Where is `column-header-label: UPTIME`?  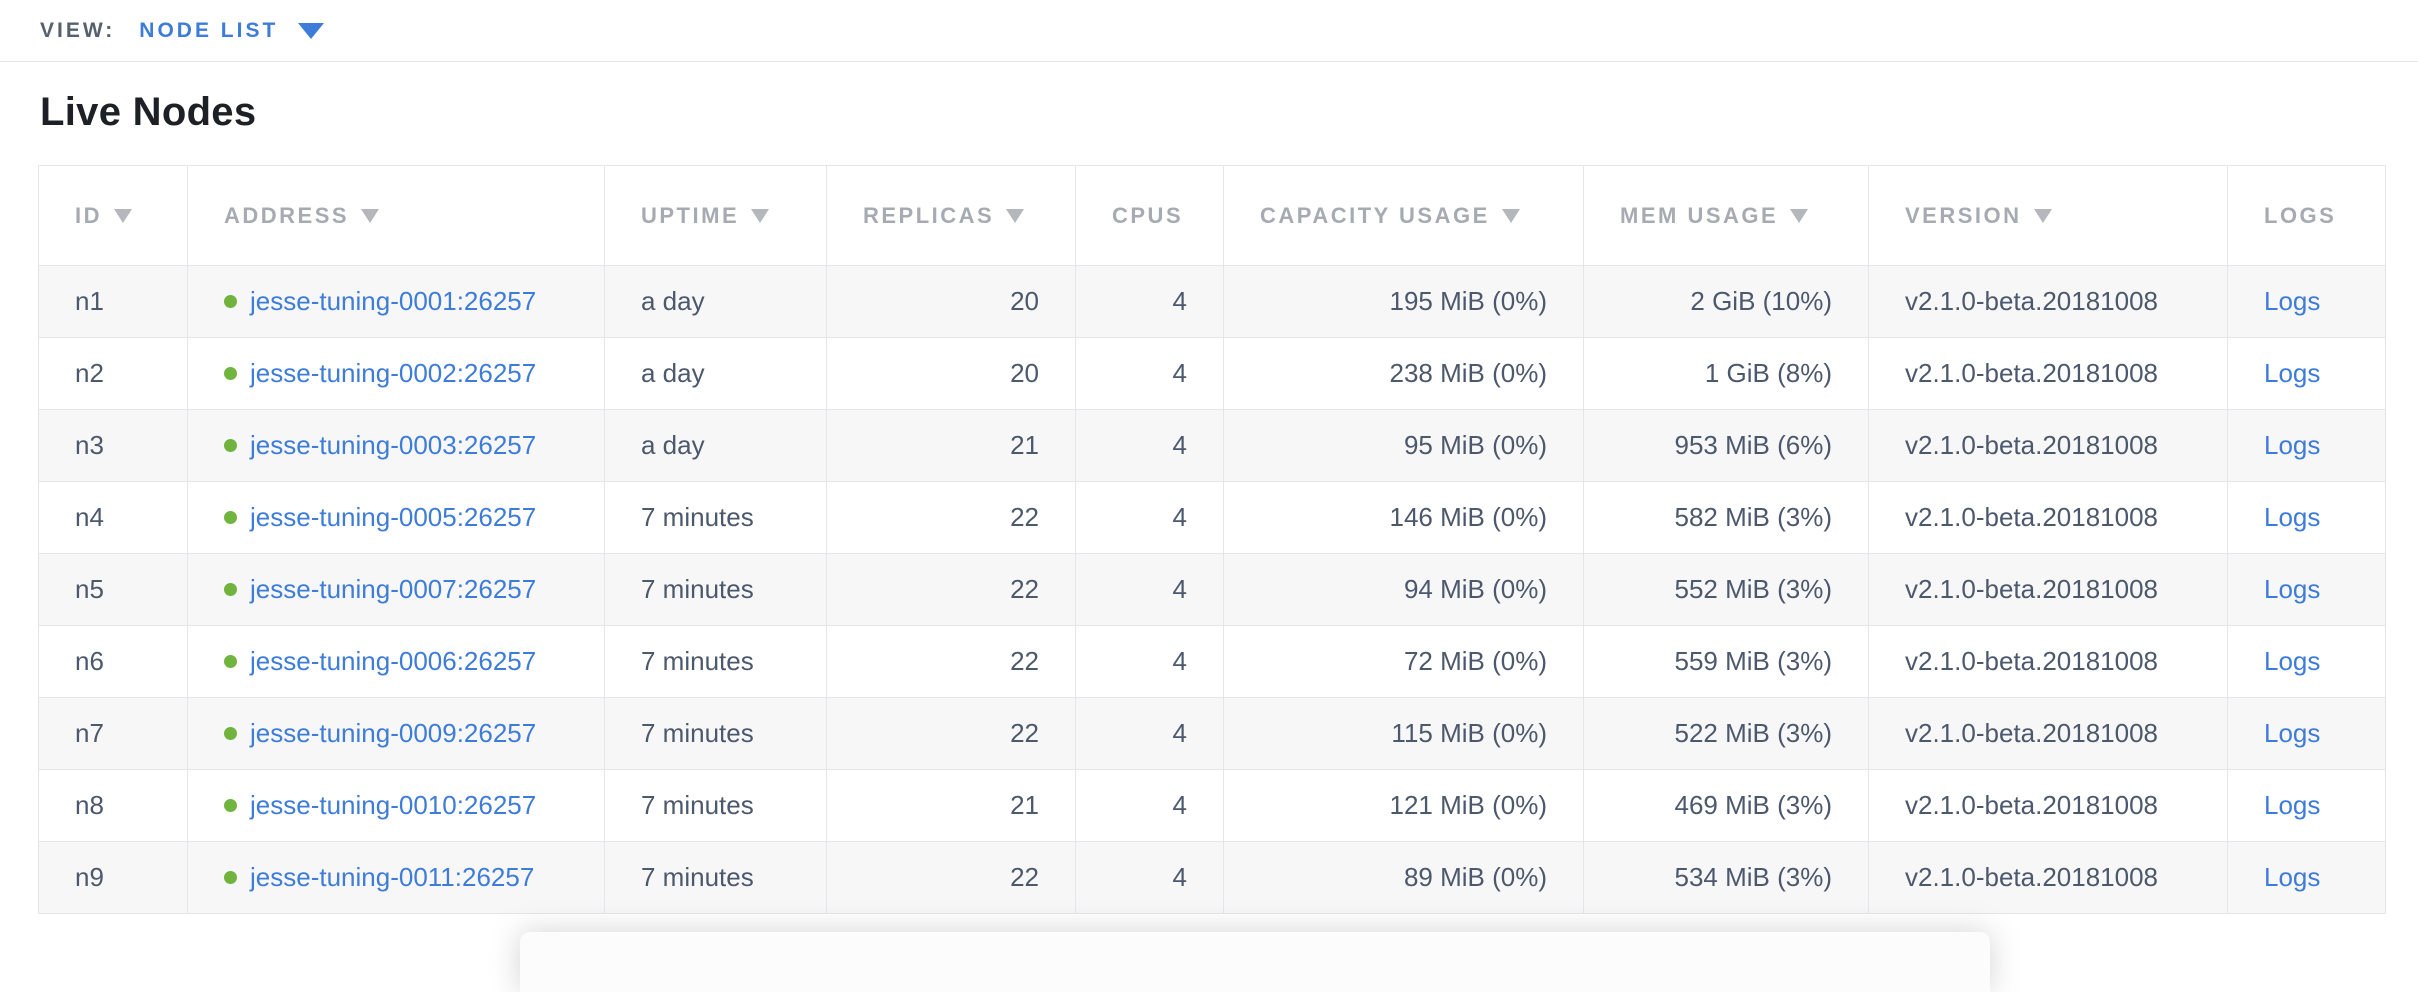 column-header-label: UPTIME is located at coordinates (690, 215).